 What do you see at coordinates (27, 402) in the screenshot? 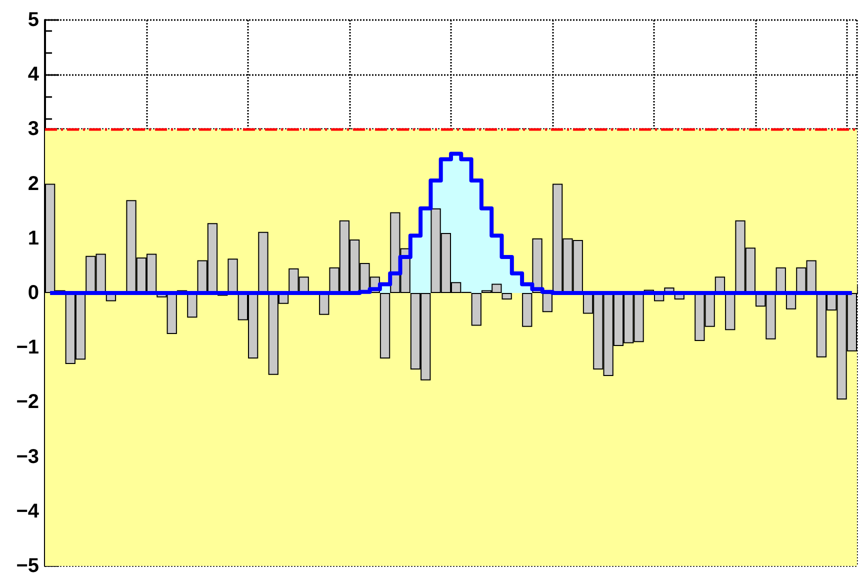
I see `y-tick-label: −2` at bounding box center [27, 402].